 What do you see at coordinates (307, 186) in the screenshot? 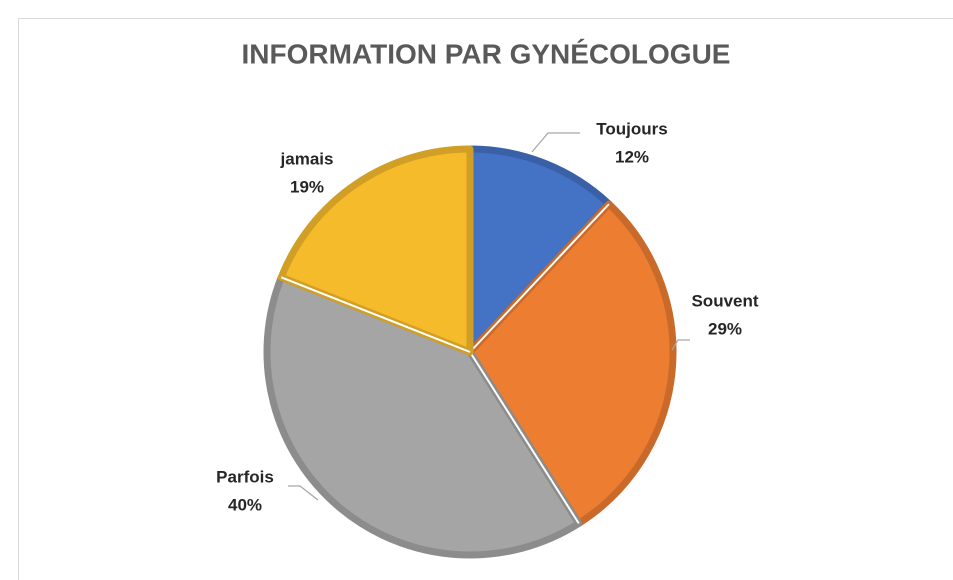
I see `data-label-value: 19%` at bounding box center [307, 186].